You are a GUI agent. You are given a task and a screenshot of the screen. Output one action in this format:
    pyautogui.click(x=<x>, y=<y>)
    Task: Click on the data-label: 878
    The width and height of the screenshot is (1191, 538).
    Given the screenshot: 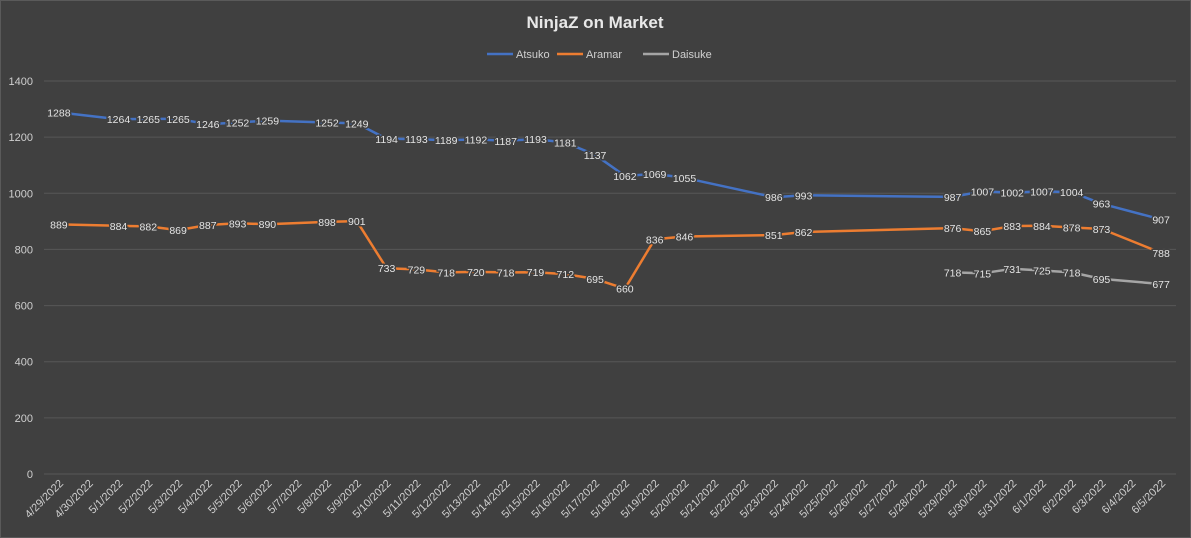 What is the action you would take?
    pyautogui.click(x=1072, y=229)
    